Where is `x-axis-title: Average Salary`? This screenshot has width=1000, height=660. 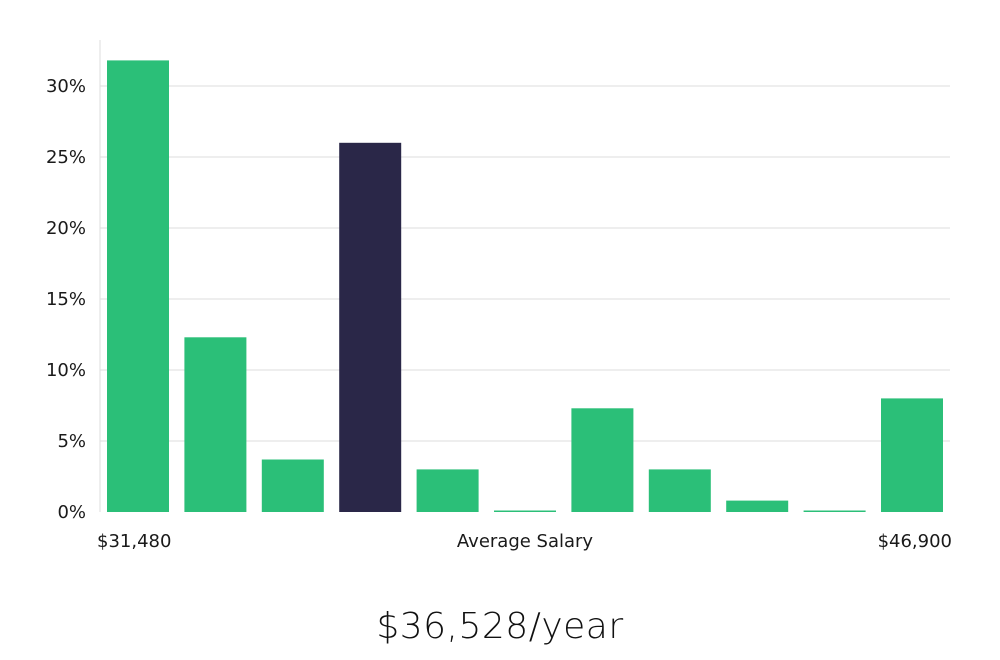
x-axis-title: Average Salary is located at coordinates (525, 541).